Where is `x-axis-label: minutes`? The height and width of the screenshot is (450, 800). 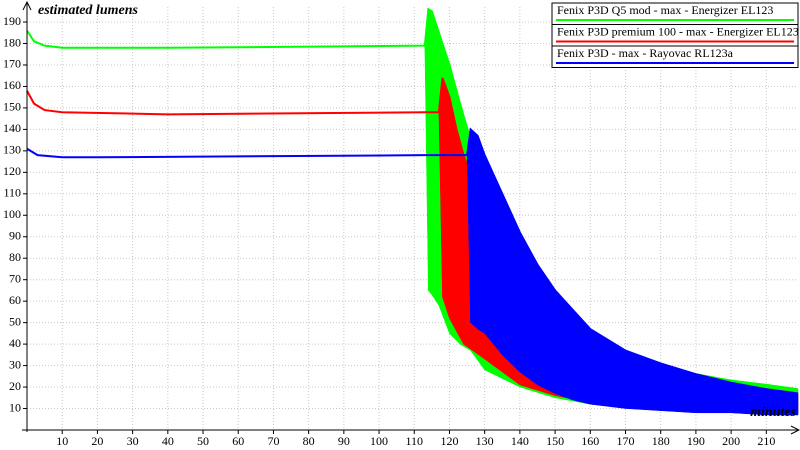 x-axis-label: minutes is located at coordinates (773, 412).